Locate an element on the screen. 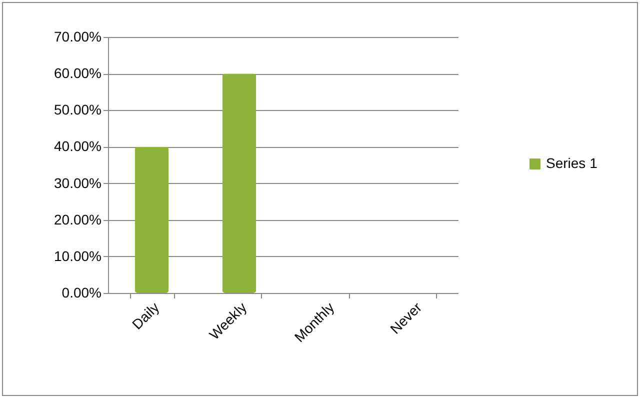  y-tick-label: 10.00% is located at coordinates (78, 256).